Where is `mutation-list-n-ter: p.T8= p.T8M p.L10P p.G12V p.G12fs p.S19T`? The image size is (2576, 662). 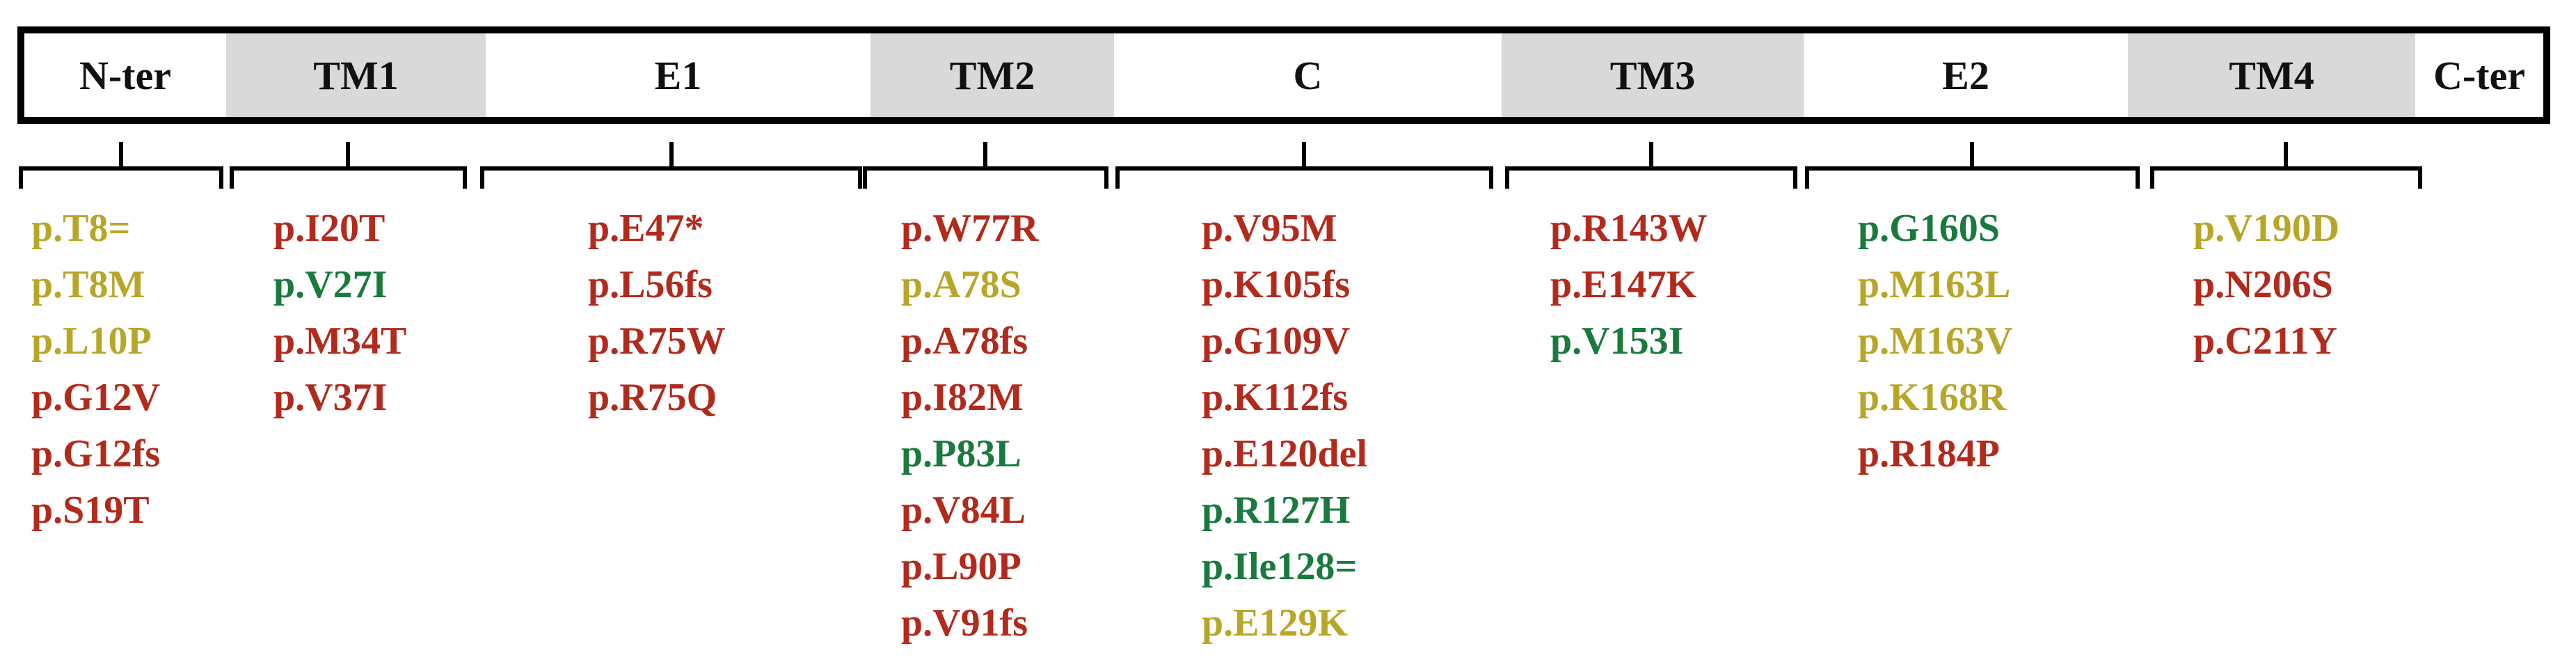 mutation-list-n-ter: p.T8= p.T8M p.L10P p.G12V p.G12fs p.S19T is located at coordinates (95, 369).